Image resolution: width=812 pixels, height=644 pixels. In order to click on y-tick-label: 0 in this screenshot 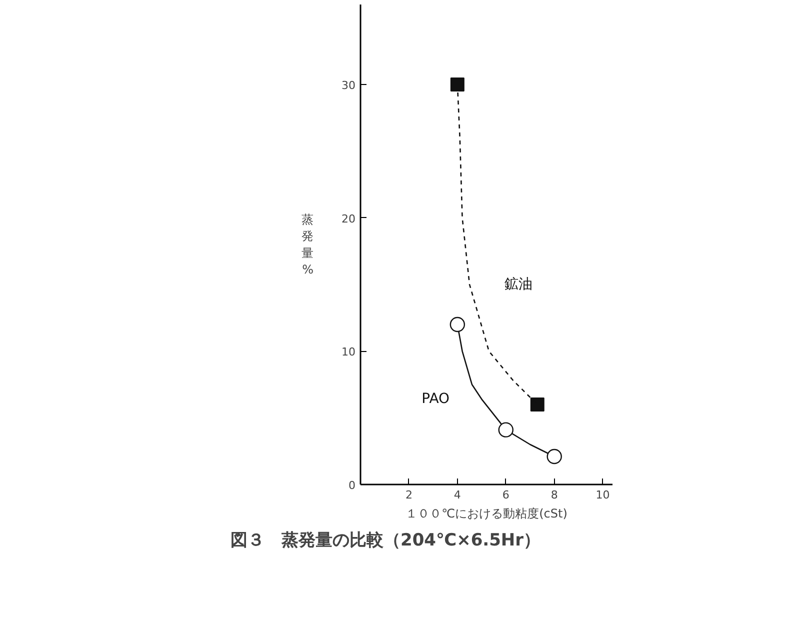, I will do `click(352, 485)`.